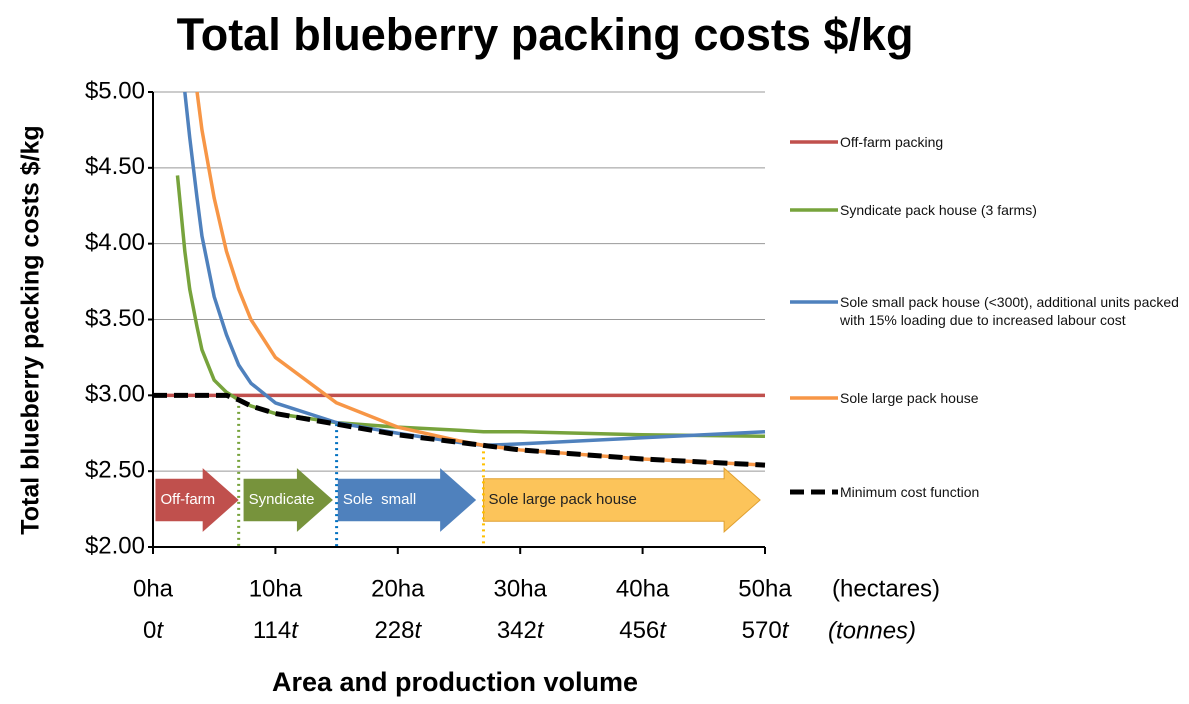  Describe the element at coordinates (187, 499) in the screenshot. I see `region-label: Off-farm` at that location.